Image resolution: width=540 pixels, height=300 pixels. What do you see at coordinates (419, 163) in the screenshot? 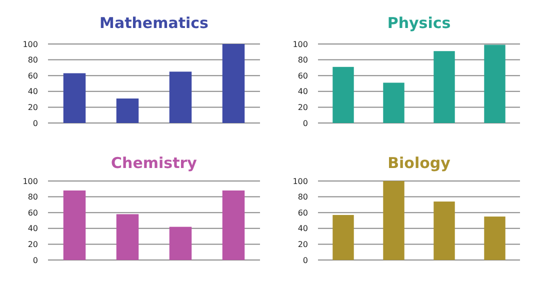
I see `chart-title: Biology` at bounding box center [419, 163].